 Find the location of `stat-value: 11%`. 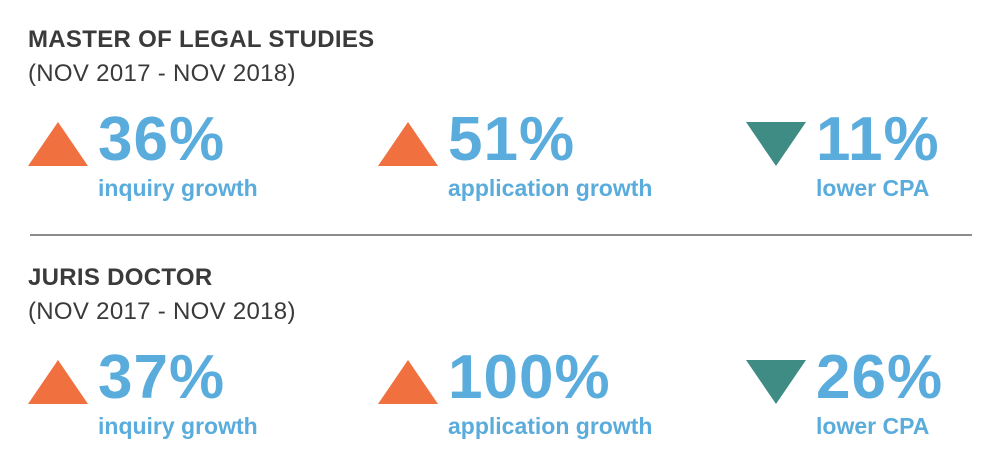

stat-value: 11% is located at coordinates (878, 139).